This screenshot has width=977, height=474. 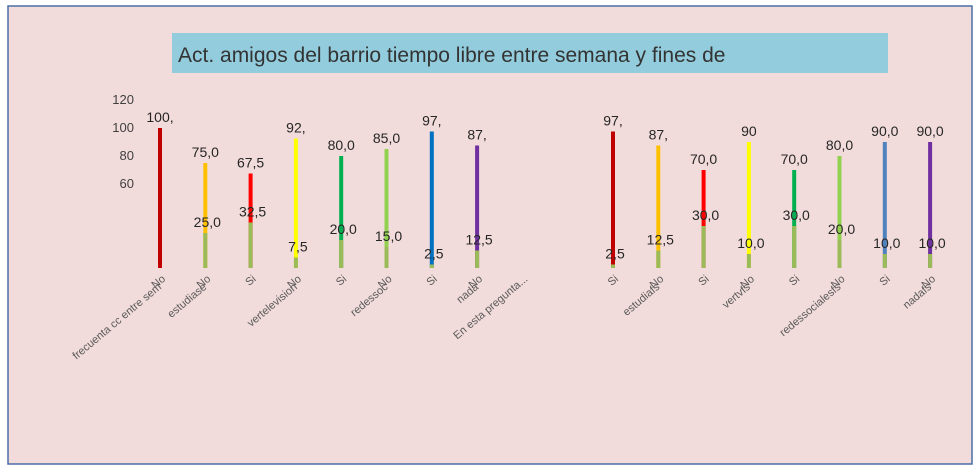 I want to click on y-tick-label: 100, so click(x=123, y=127).